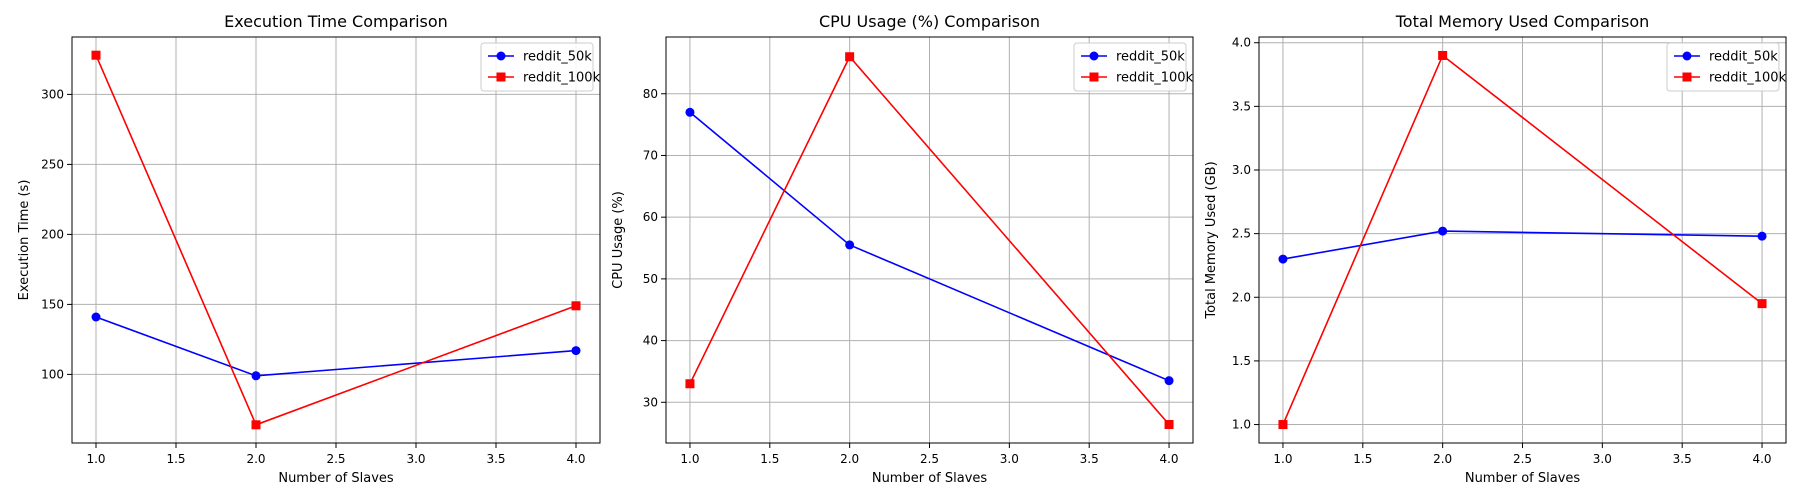 Image resolution: width=1800 pixels, height=500 pixels. I want to click on y-tick-label: 250, so click(52, 164).